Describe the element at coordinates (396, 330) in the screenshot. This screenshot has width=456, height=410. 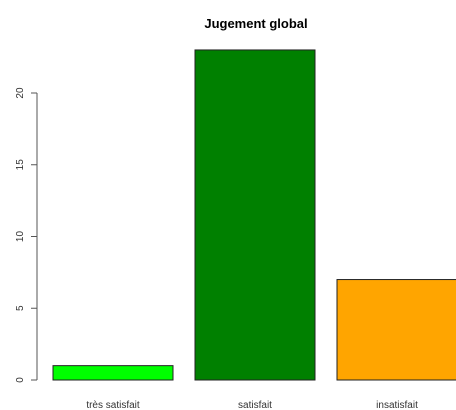
I see `bar-insatisfait` at that location.